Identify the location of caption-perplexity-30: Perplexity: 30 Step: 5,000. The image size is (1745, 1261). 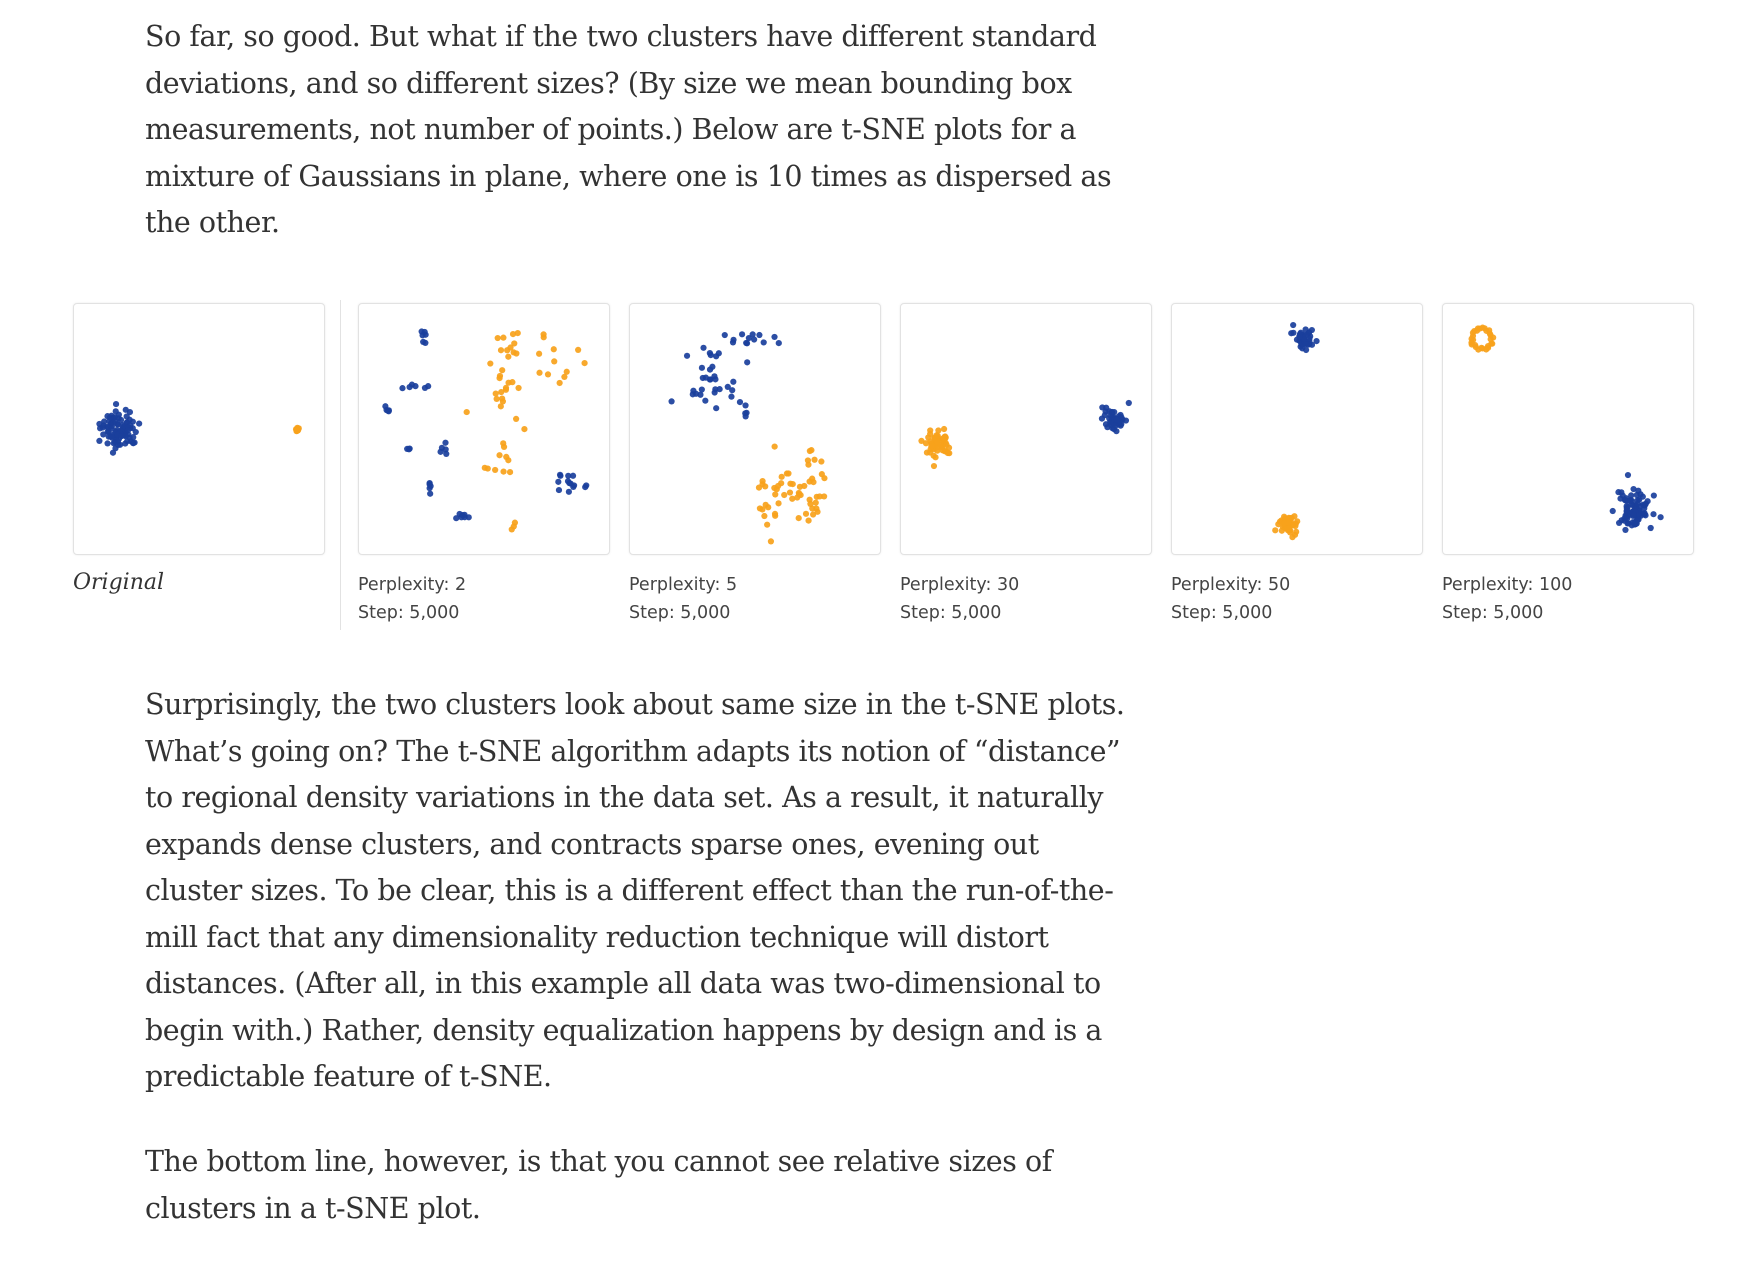
(959, 599).